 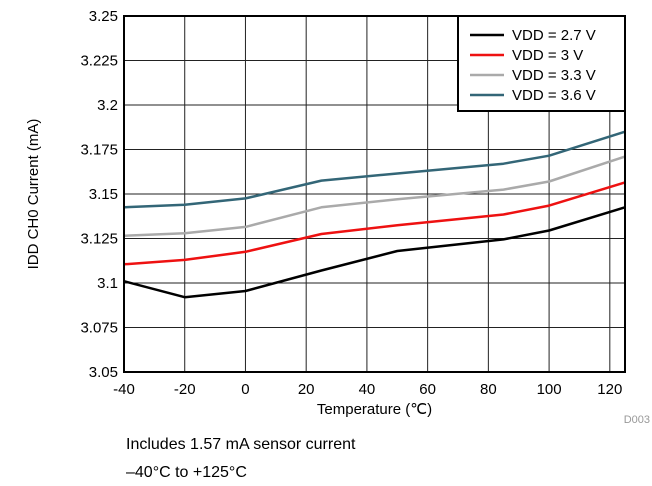 What do you see at coordinates (245, 389) in the screenshot?
I see `x-tick-label: 0` at bounding box center [245, 389].